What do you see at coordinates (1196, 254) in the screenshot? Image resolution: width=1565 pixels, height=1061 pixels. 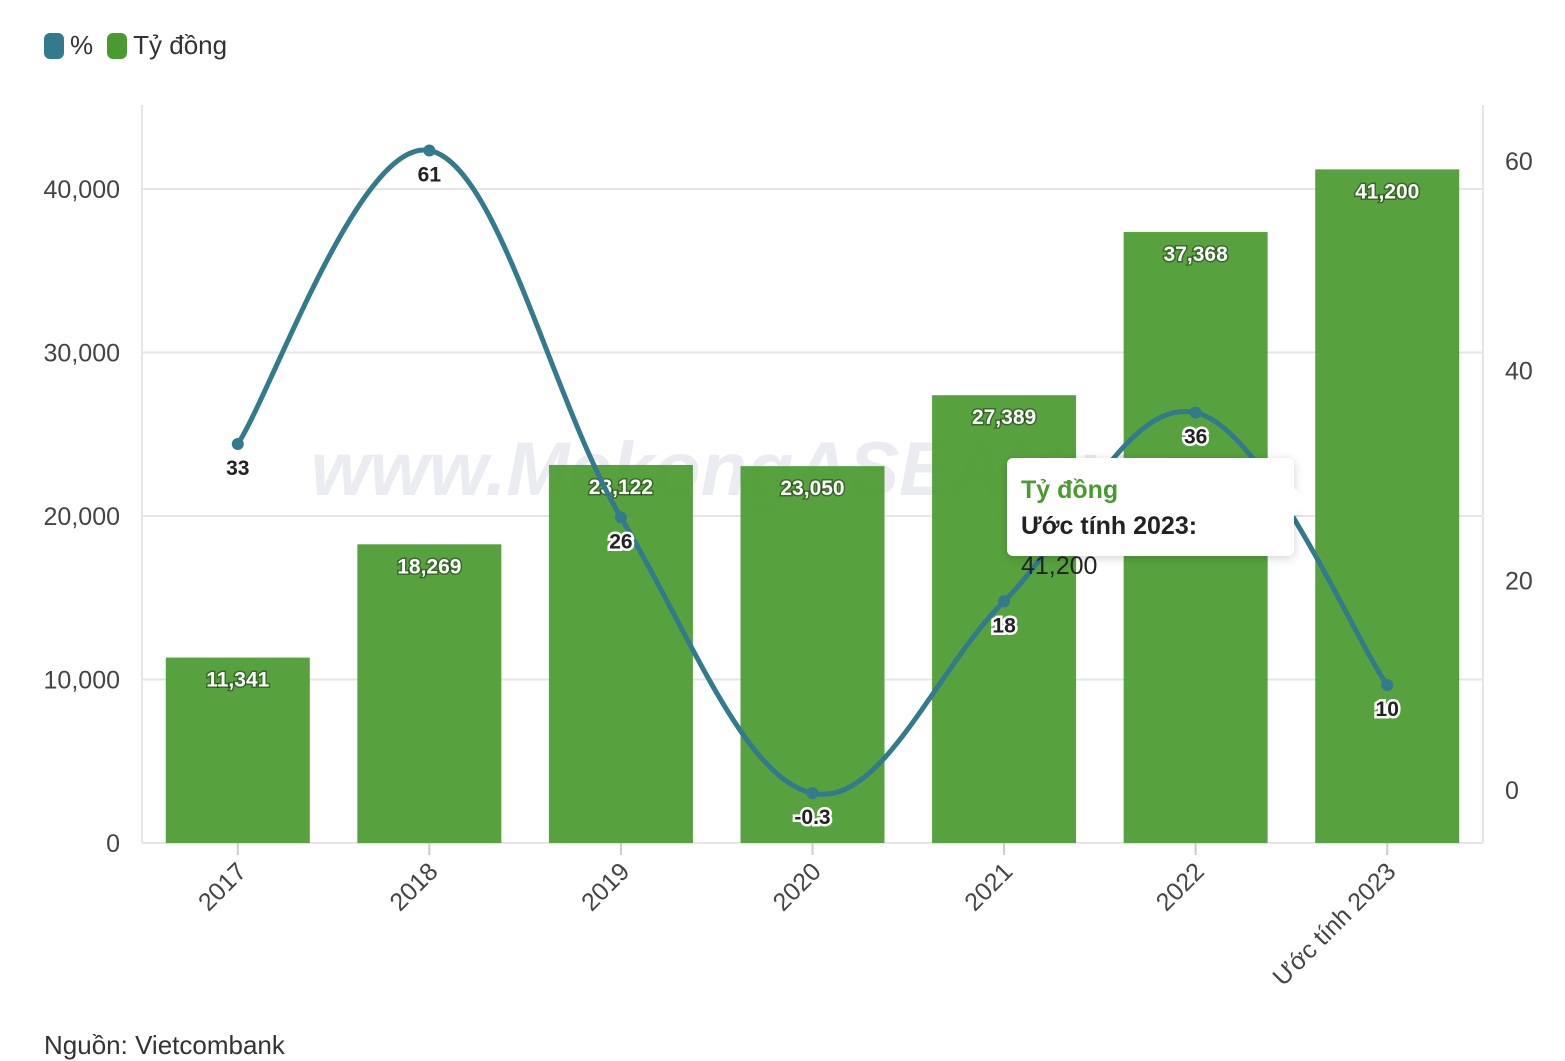 I see `bar-data-label: 37,368` at bounding box center [1196, 254].